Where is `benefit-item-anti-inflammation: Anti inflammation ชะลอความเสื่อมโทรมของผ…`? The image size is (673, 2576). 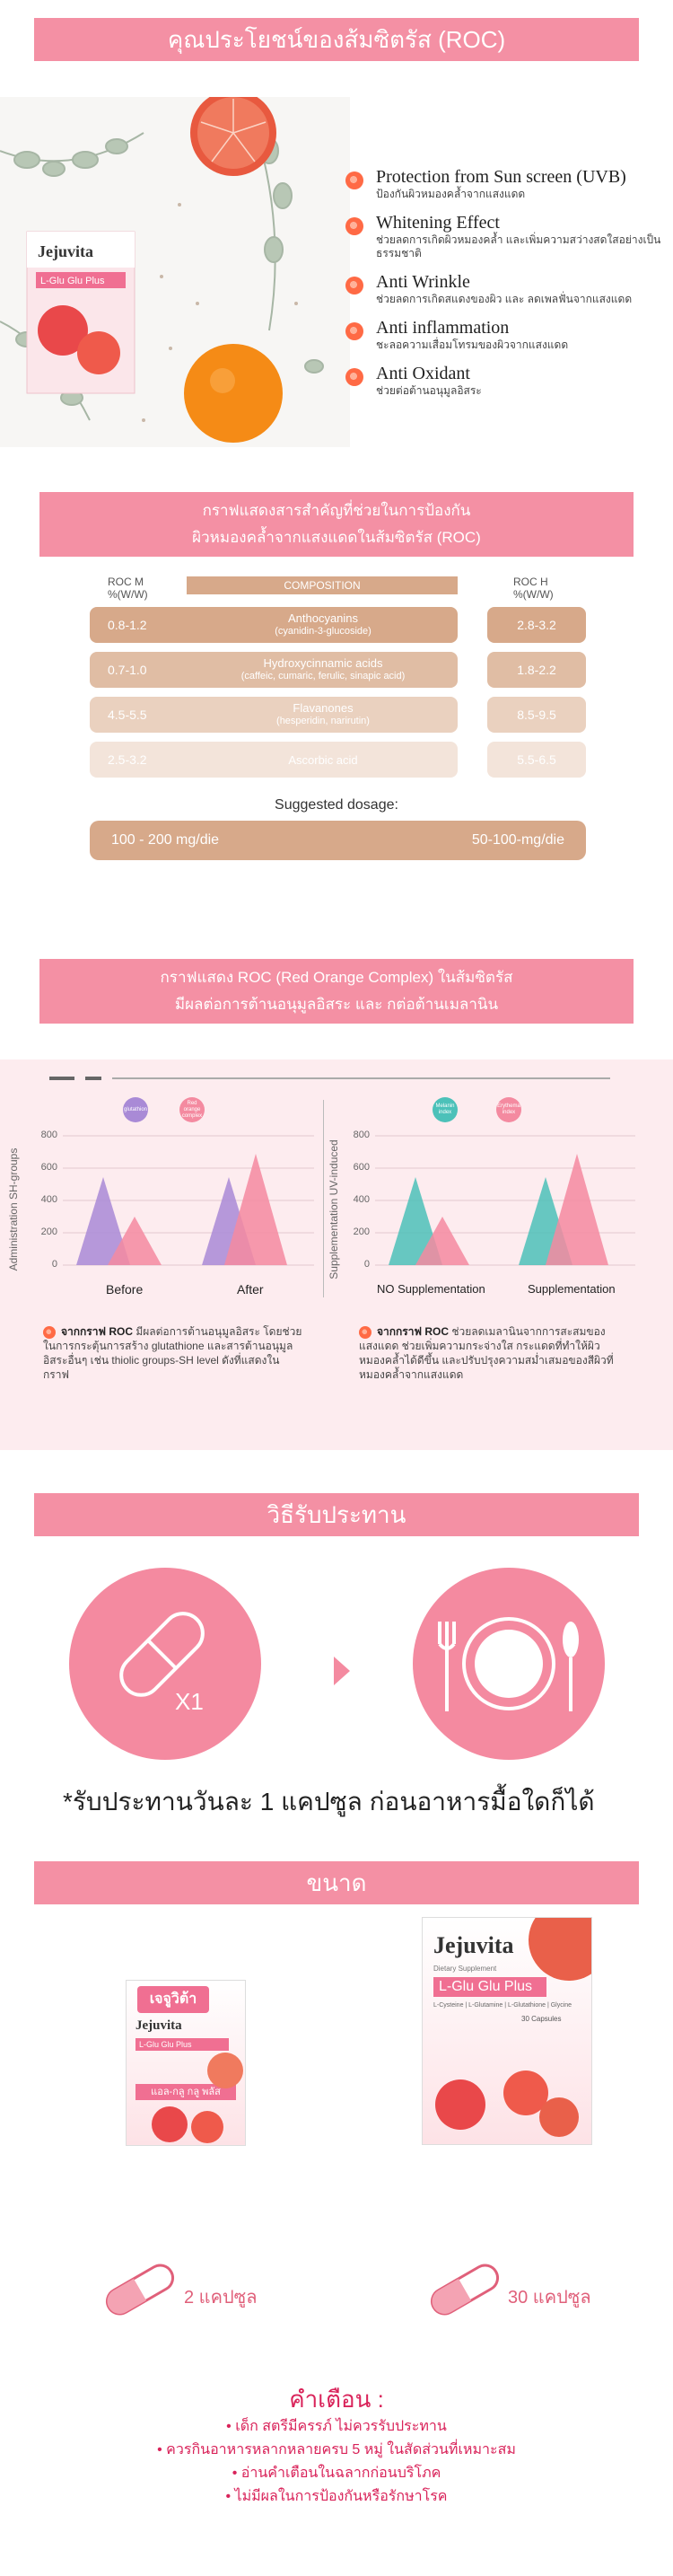 benefit-item-anti-inflammation: Anti inflammation ชะลอความเสื่อมโทรมของผ… is located at coordinates (507, 334).